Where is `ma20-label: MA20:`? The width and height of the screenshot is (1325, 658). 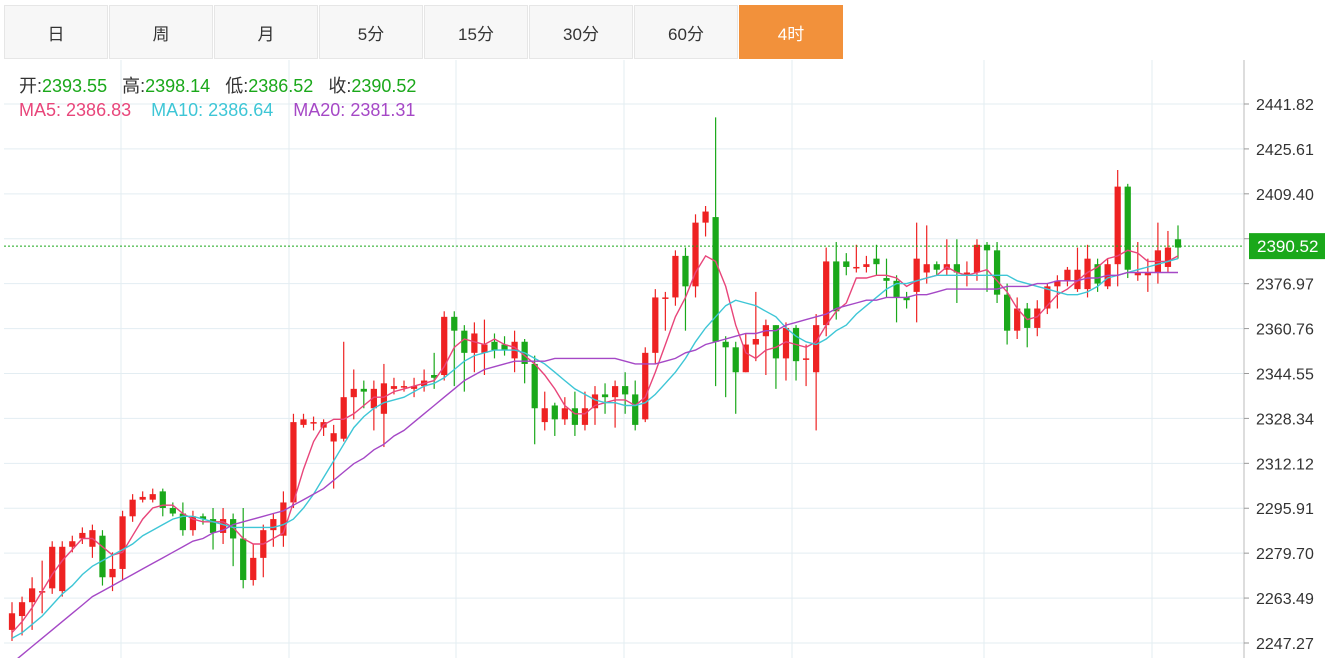 ma20-label: MA20: is located at coordinates (319, 110).